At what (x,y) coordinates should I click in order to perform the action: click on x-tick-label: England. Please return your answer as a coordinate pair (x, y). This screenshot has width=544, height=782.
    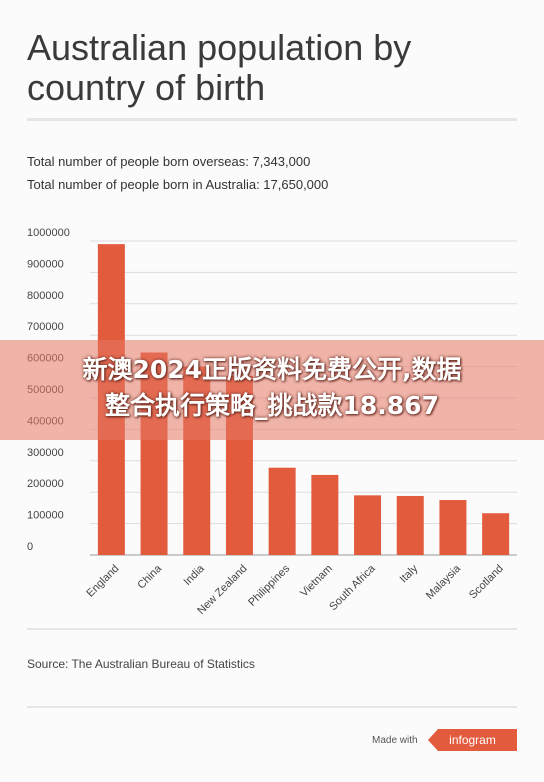
    Looking at the image, I should click on (102, 581).